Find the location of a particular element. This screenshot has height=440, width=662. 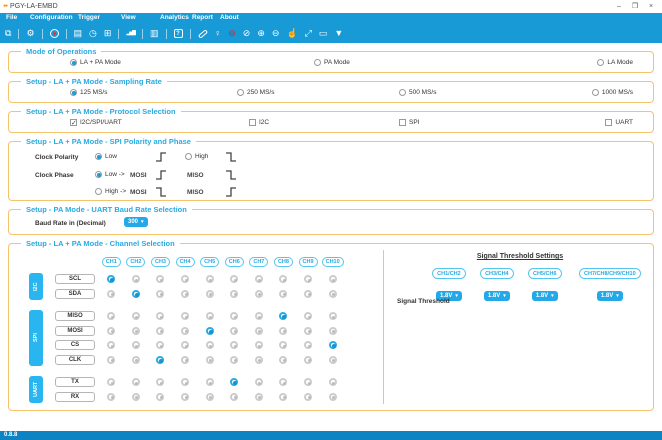

radio-scl-ch1 is located at coordinates (111, 279).